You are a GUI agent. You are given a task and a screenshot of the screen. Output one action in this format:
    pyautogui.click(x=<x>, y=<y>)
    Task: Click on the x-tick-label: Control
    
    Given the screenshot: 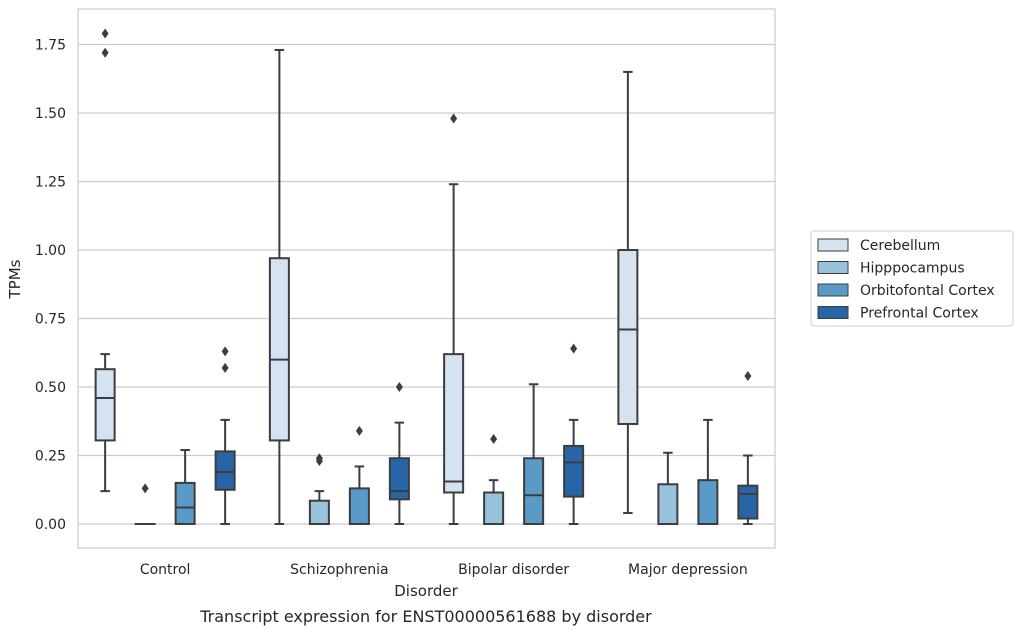 What is the action you would take?
    pyautogui.click(x=165, y=570)
    